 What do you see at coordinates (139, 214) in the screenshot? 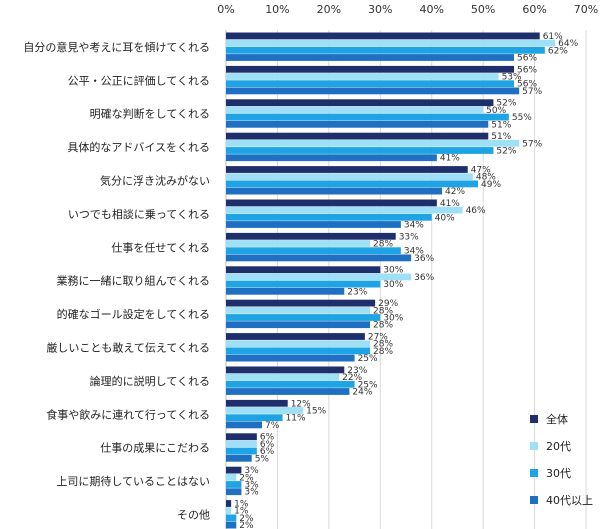
I see `category-label: いつでも相談に乗ってくれる` at bounding box center [139, 214].